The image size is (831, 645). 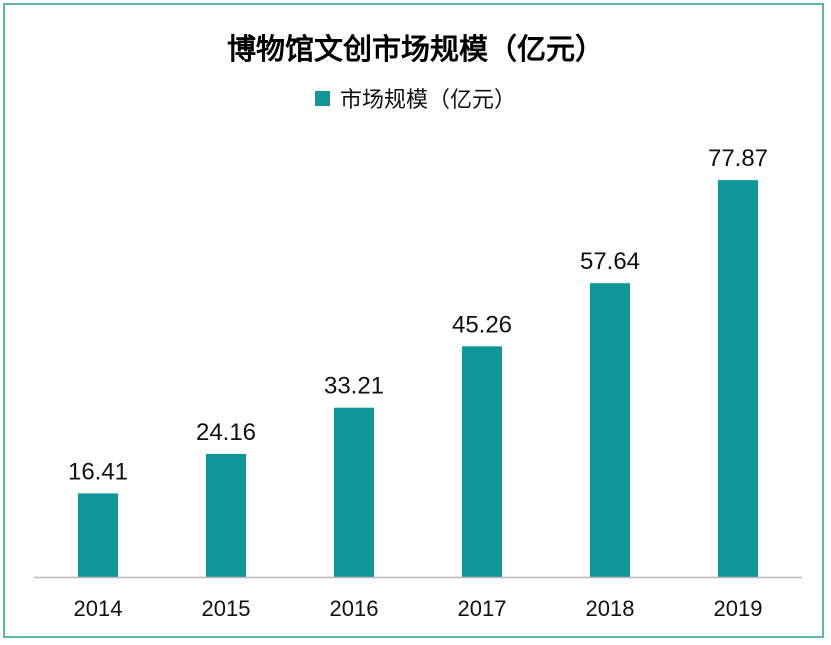 I want to click on chart-title: 博物馆文创市场规模（亿元）, so click(x=415, y=49).